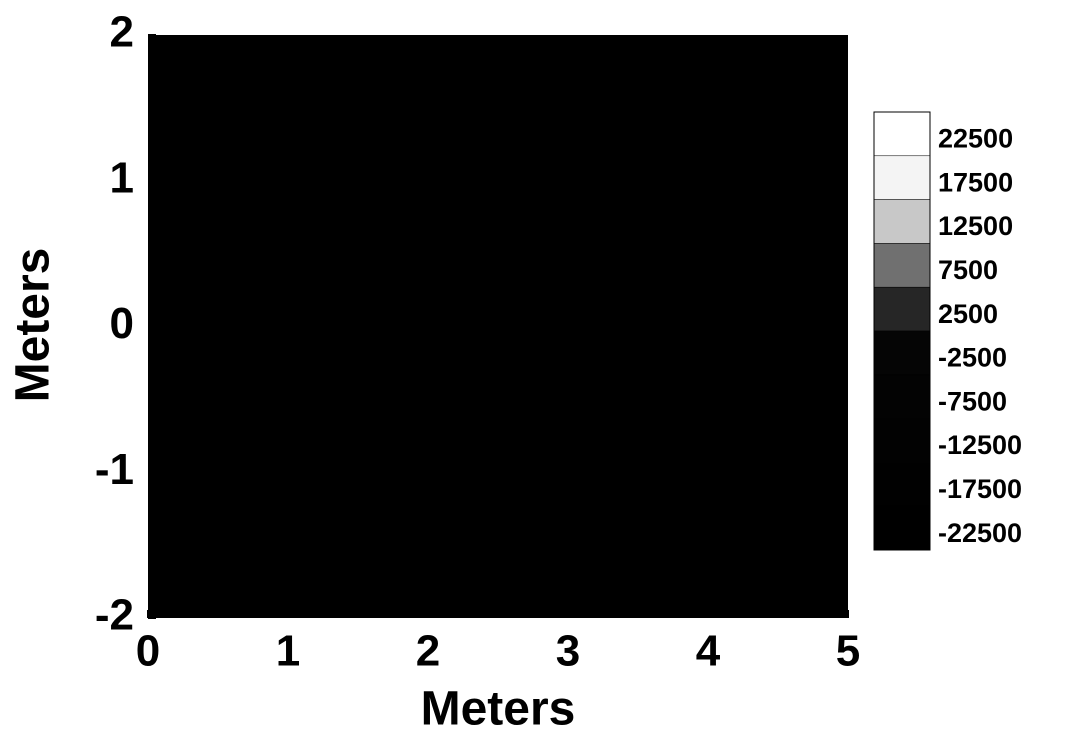  What do you see at coordinates (980, 445) in the screenshot?
I see `colorbar-label: -12500` at bounding box center [980, 445].